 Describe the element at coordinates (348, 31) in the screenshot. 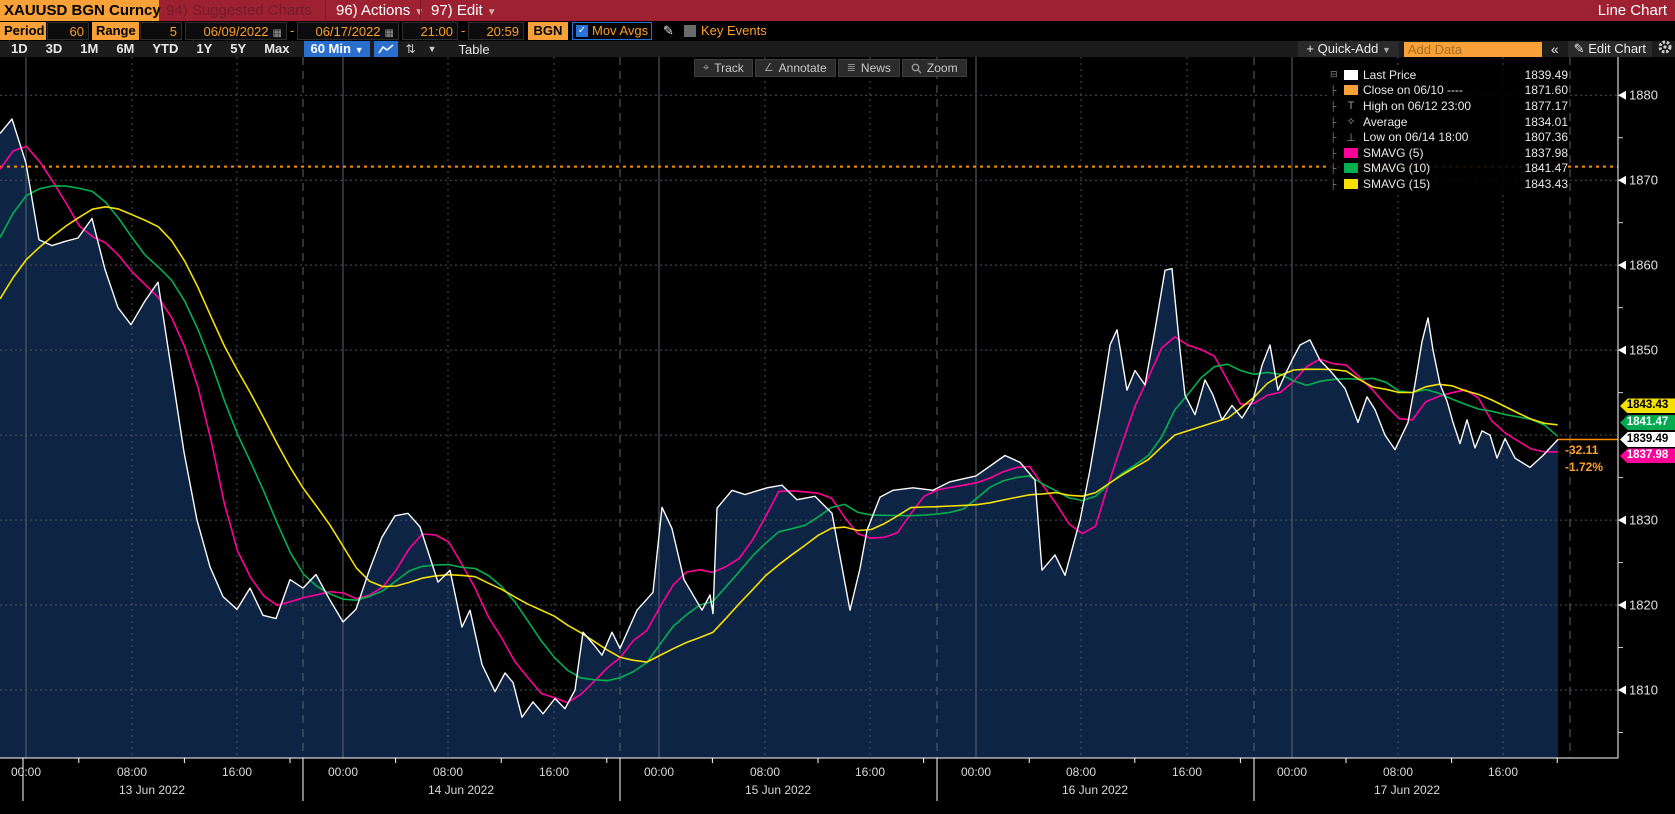

I see `date-to-input: 06/17/2022 ▦` at that location.